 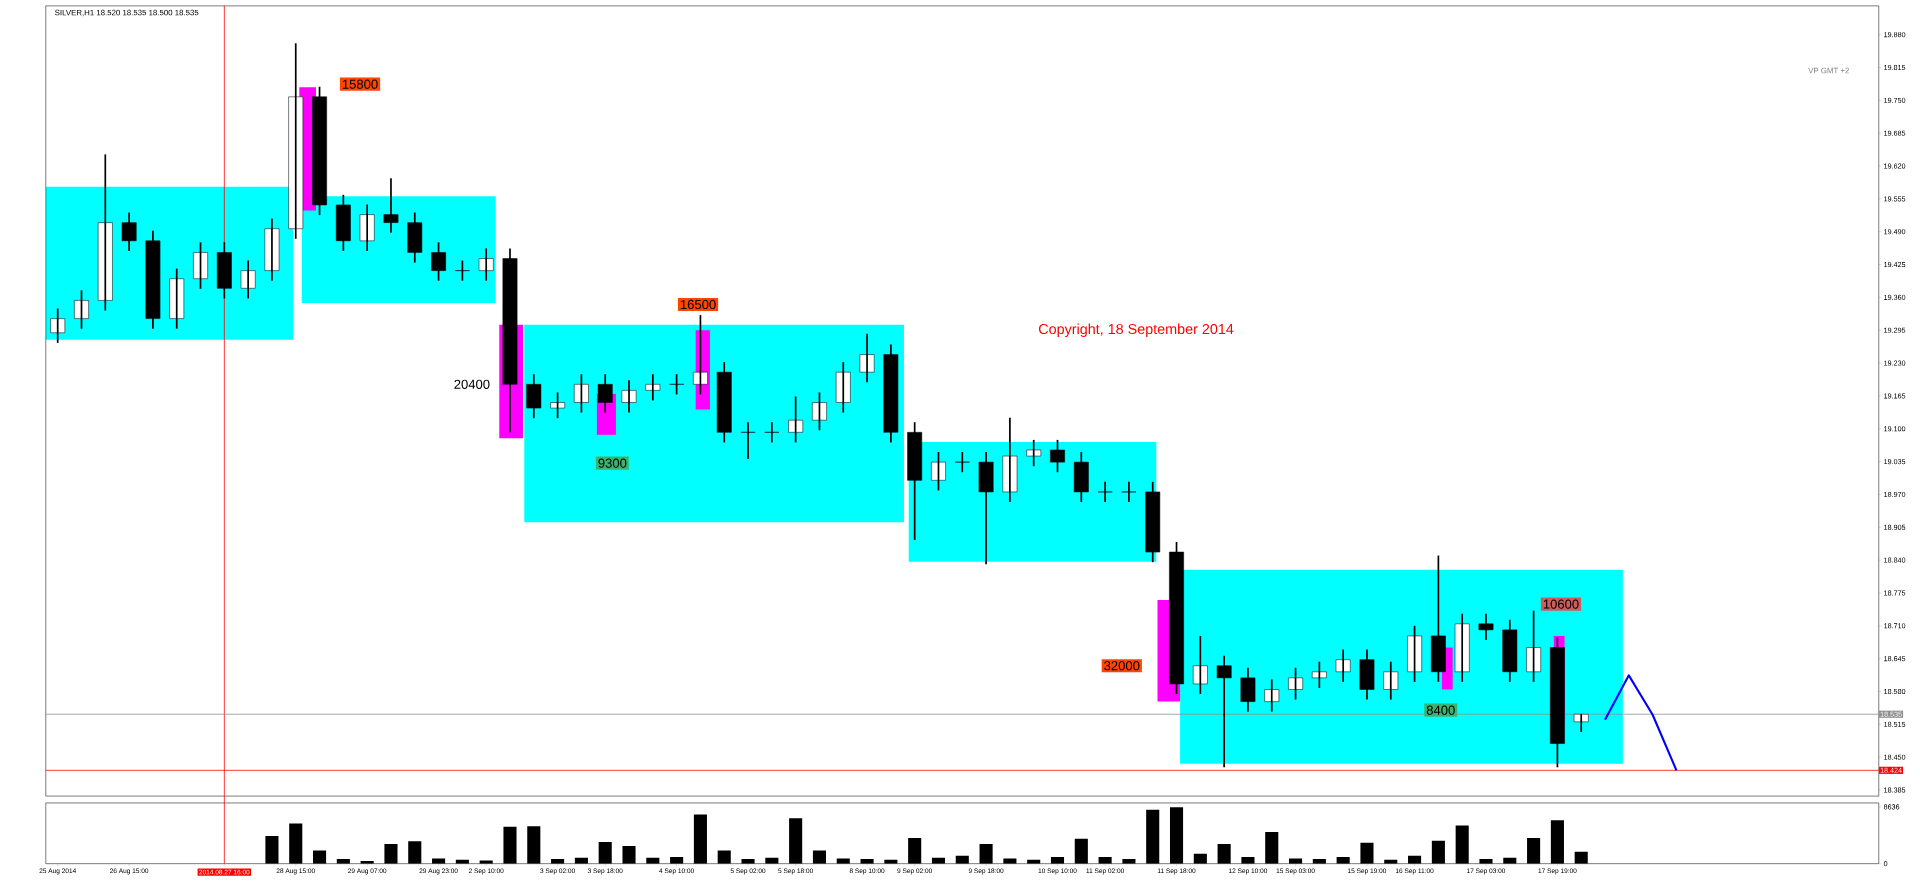 What do you see at coordinates (698, 304) in the screenshot?
I see `annotation: 16500` at bounding box center [698, 304].